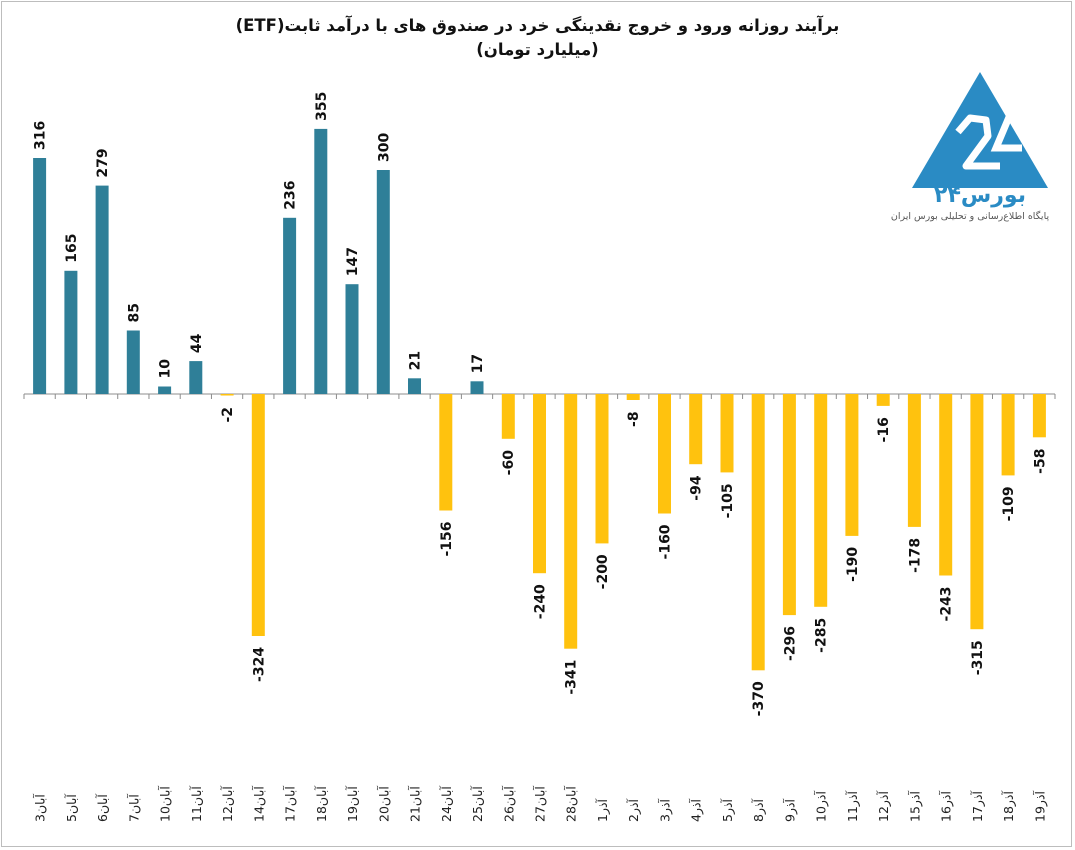  I want to click on data-label: -200, so click(601, 570).